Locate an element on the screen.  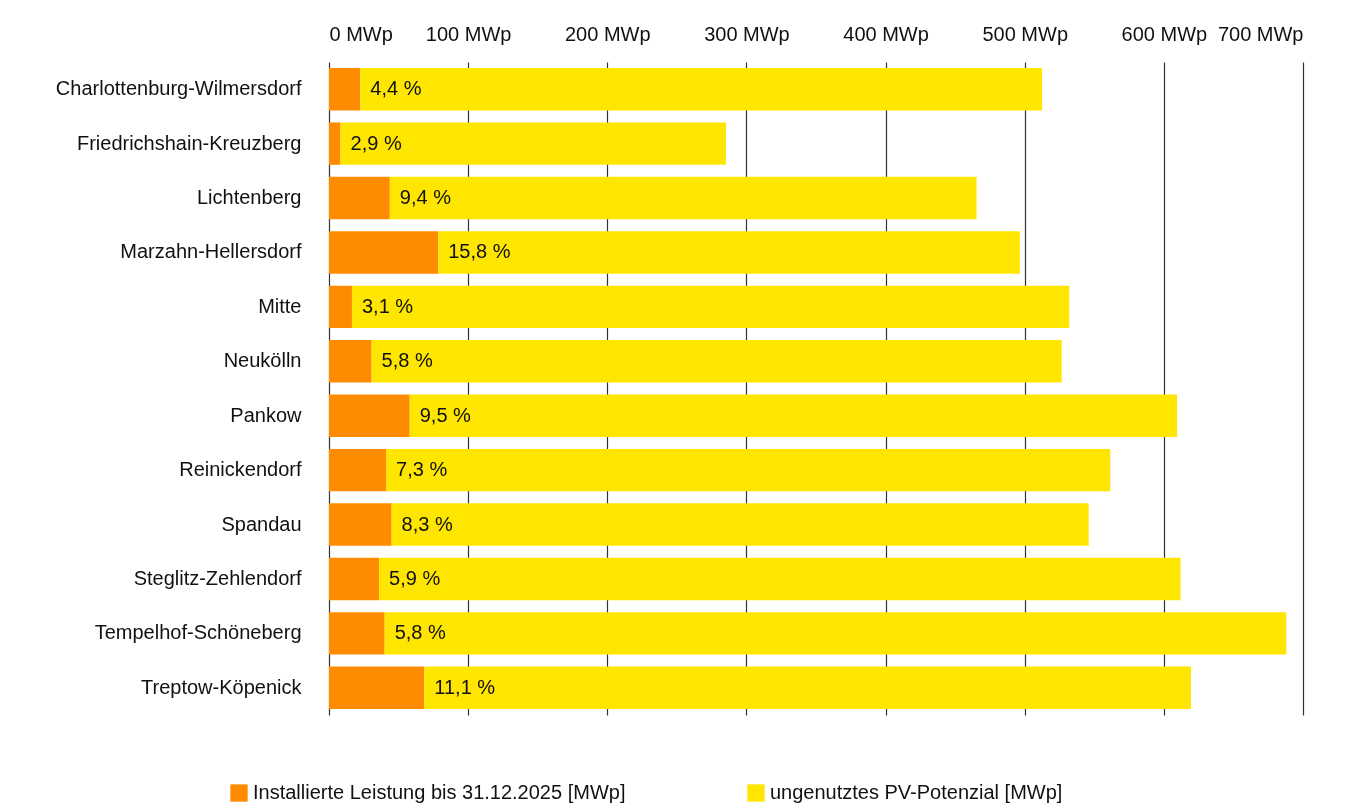
x-tick-label: 700 MWp is located at coordinates (1260, 33).